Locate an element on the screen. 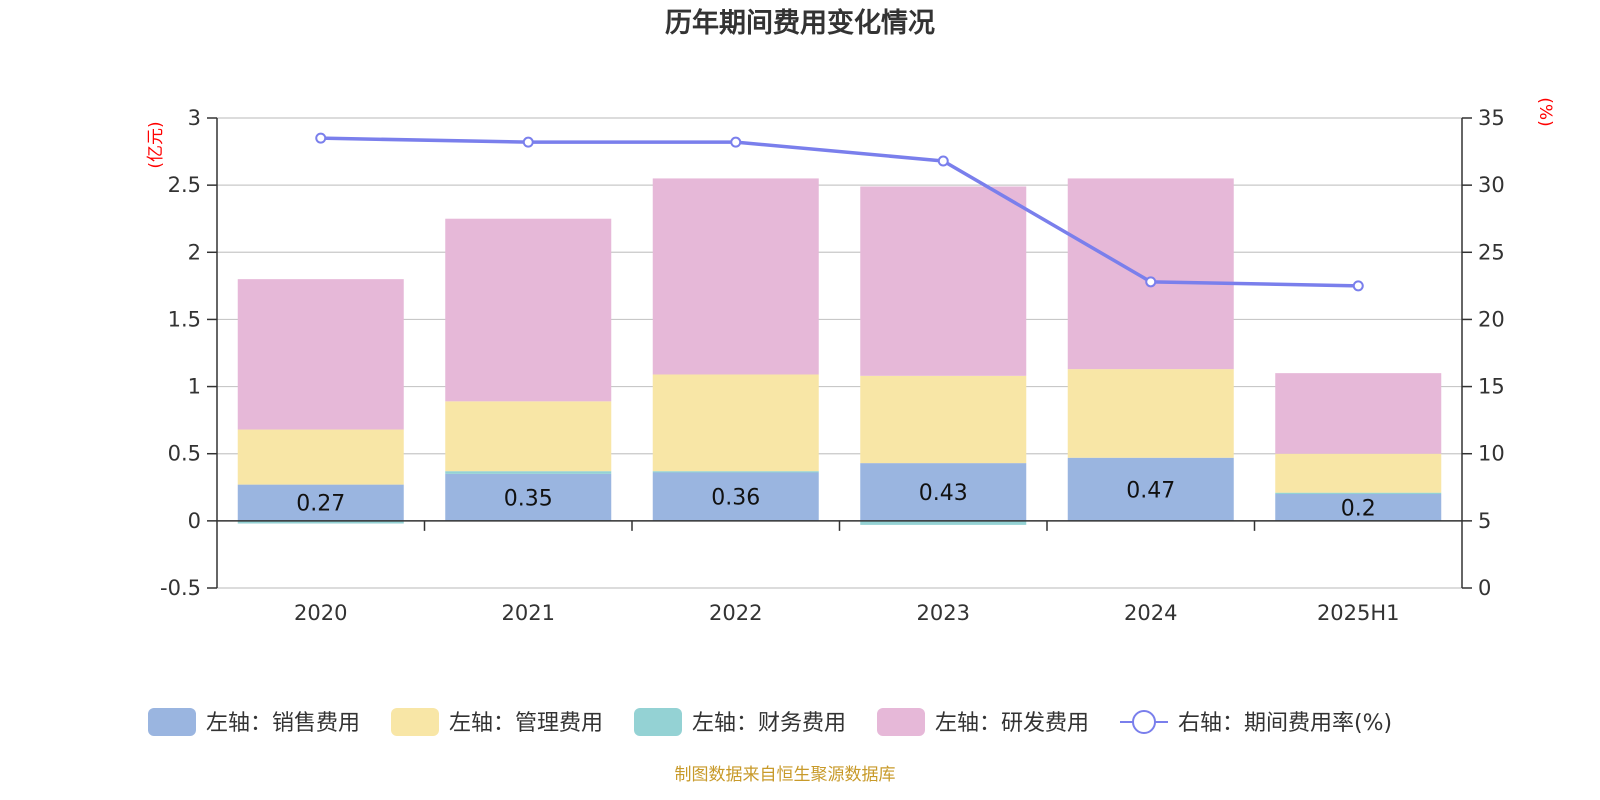 This screenshot has width=1600, height=800. legend-item-rate: 右轴：期间费用率(%) is located at coordinates (1256, 723).